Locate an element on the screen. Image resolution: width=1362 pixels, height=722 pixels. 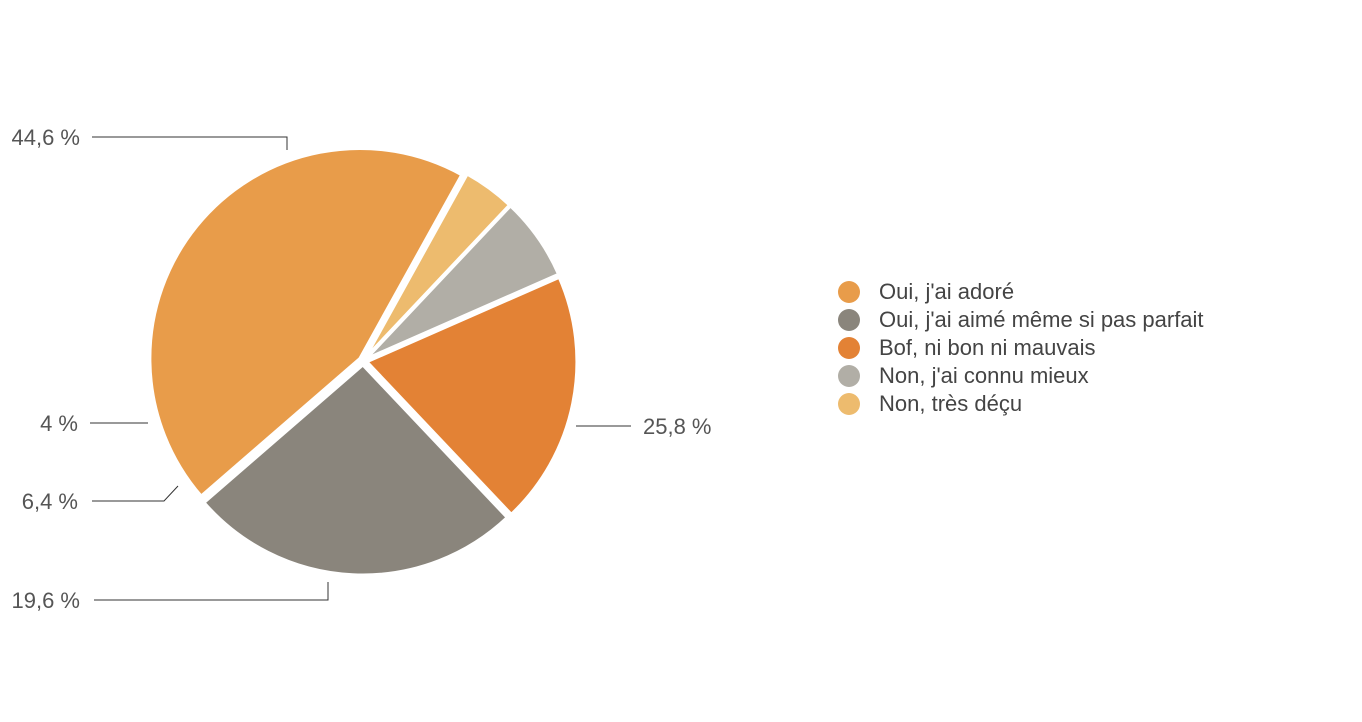
leader-line-non-mieux is located at coordinates (135, 493).